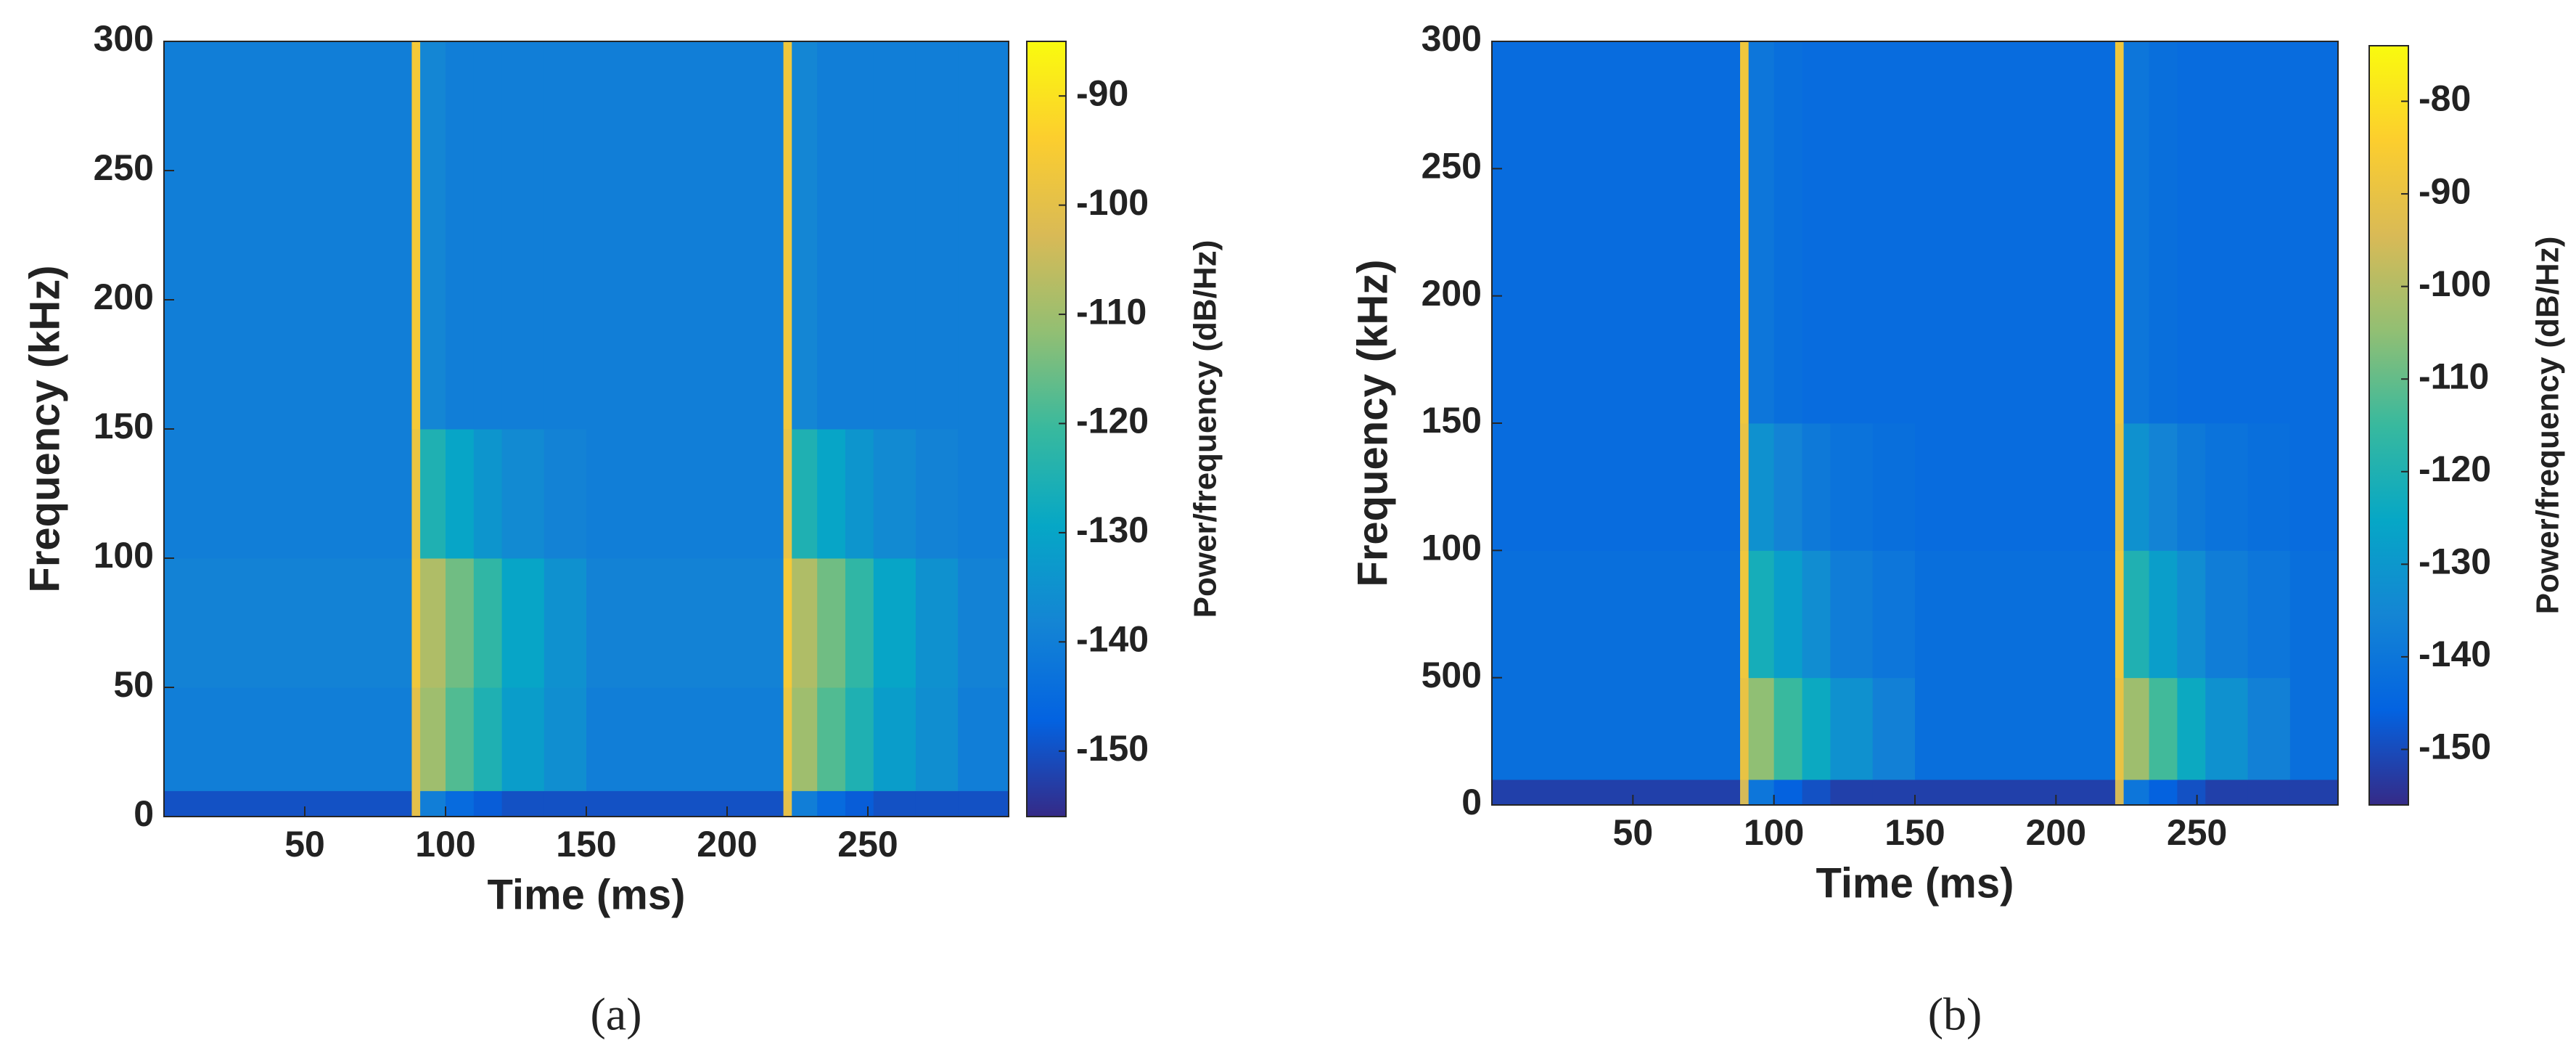 This screenshot has height=1059, width=2576. What do you see at coordinates (1452, 167) in the screenshot?
I see `y-tick-label: 250` at bounding box center [1452, 167].